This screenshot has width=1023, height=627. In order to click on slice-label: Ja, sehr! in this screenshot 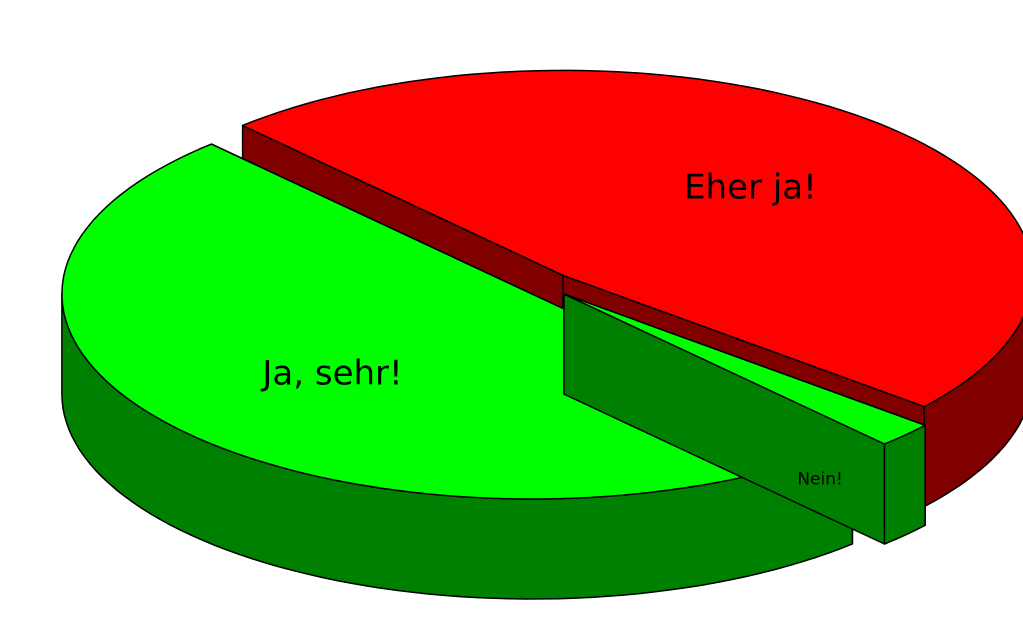, I will do `click(331, 374)`.